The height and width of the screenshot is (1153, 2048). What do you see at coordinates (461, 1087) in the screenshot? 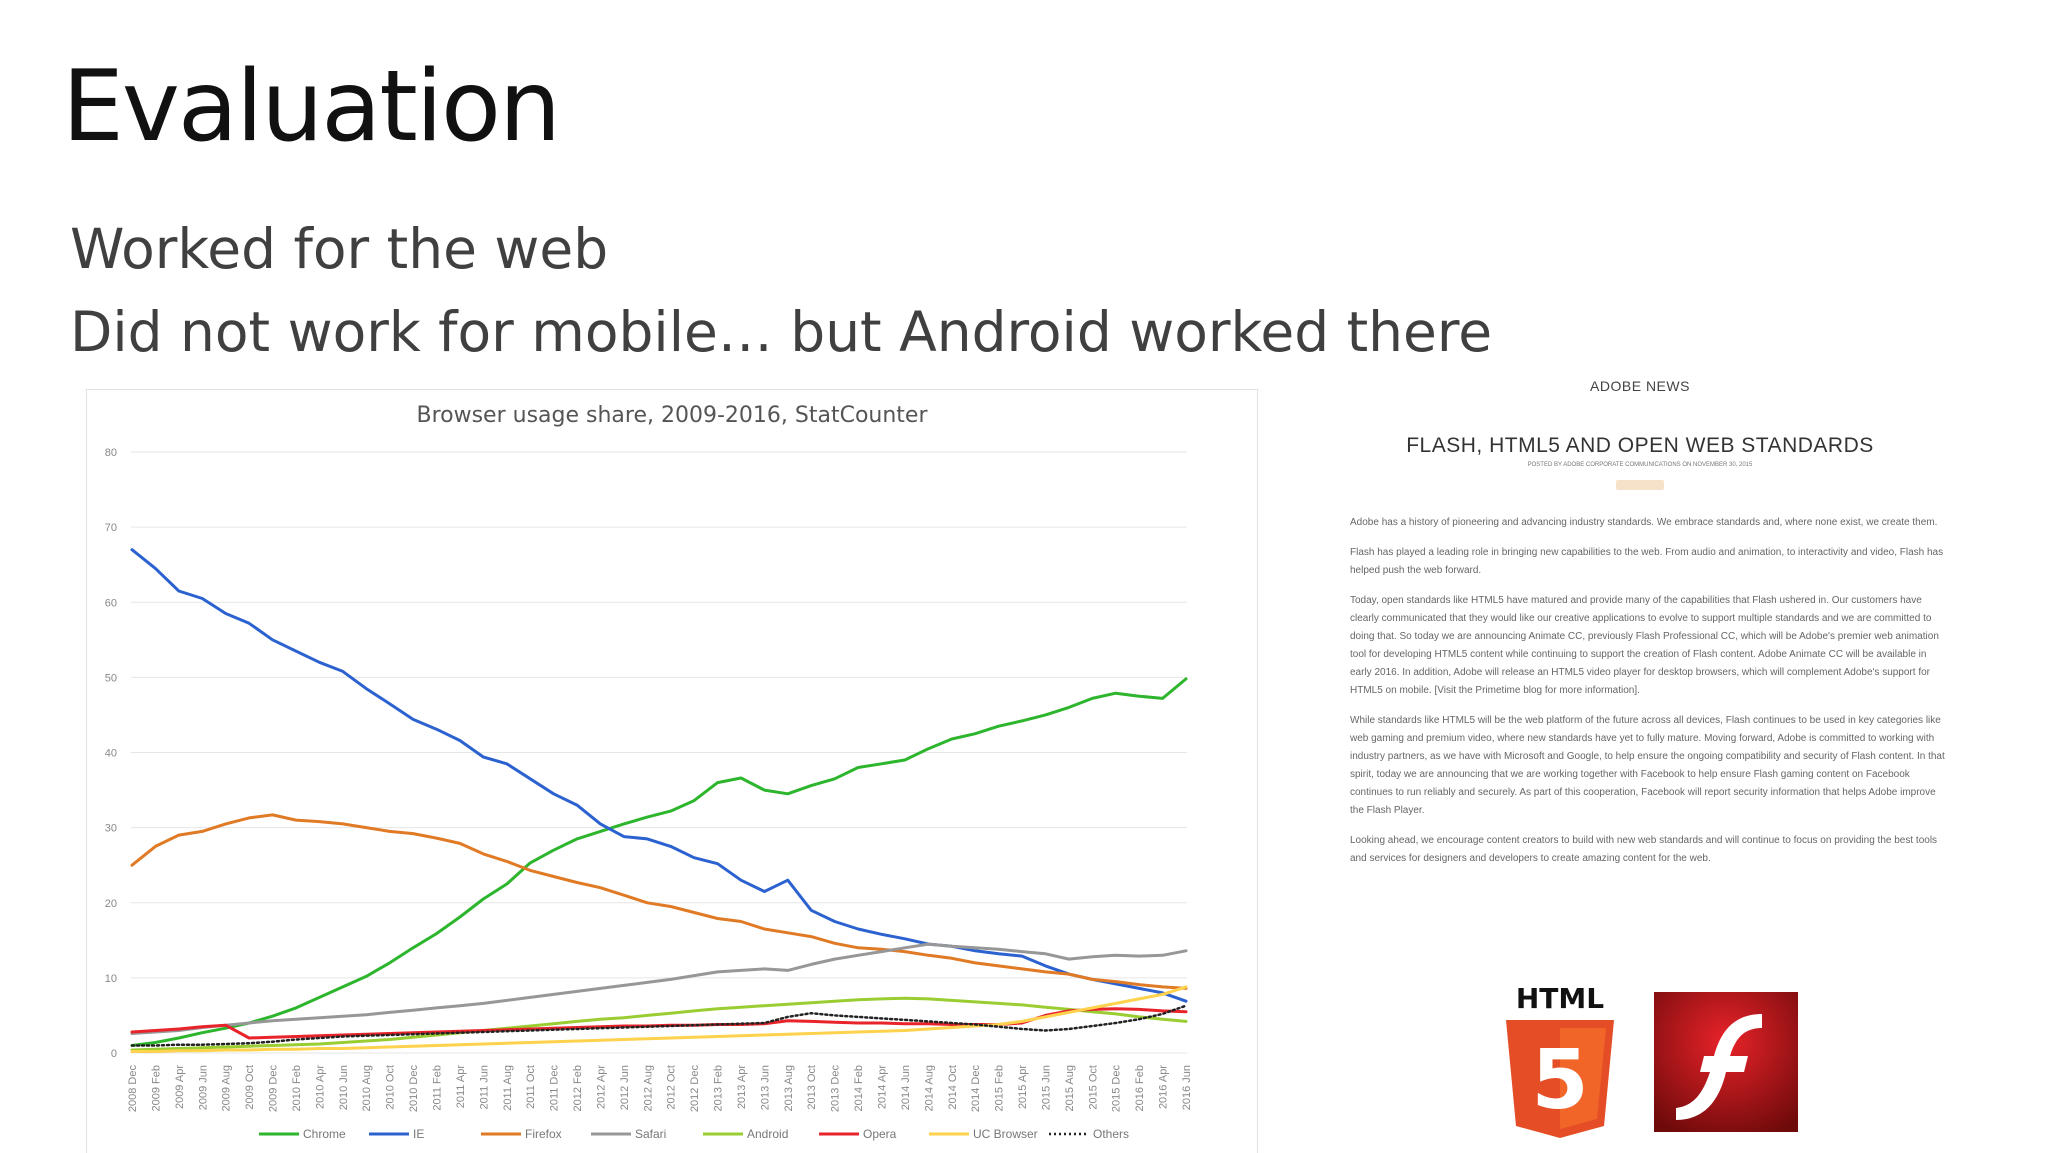
I see `x-tick-label: 2011 Apr` at bounding box center [461, 1087].